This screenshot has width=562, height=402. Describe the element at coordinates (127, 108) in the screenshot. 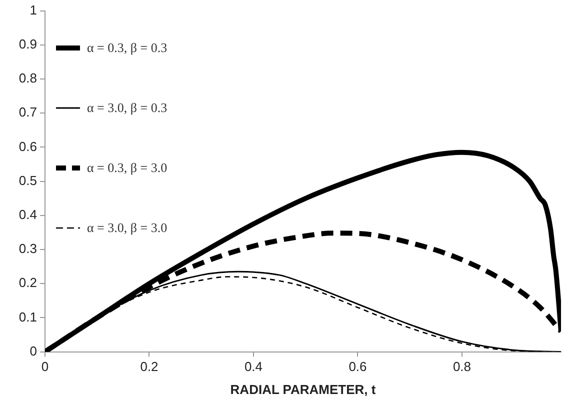

I see `legend-label: α = 3.0, β = 0.3` at that location.